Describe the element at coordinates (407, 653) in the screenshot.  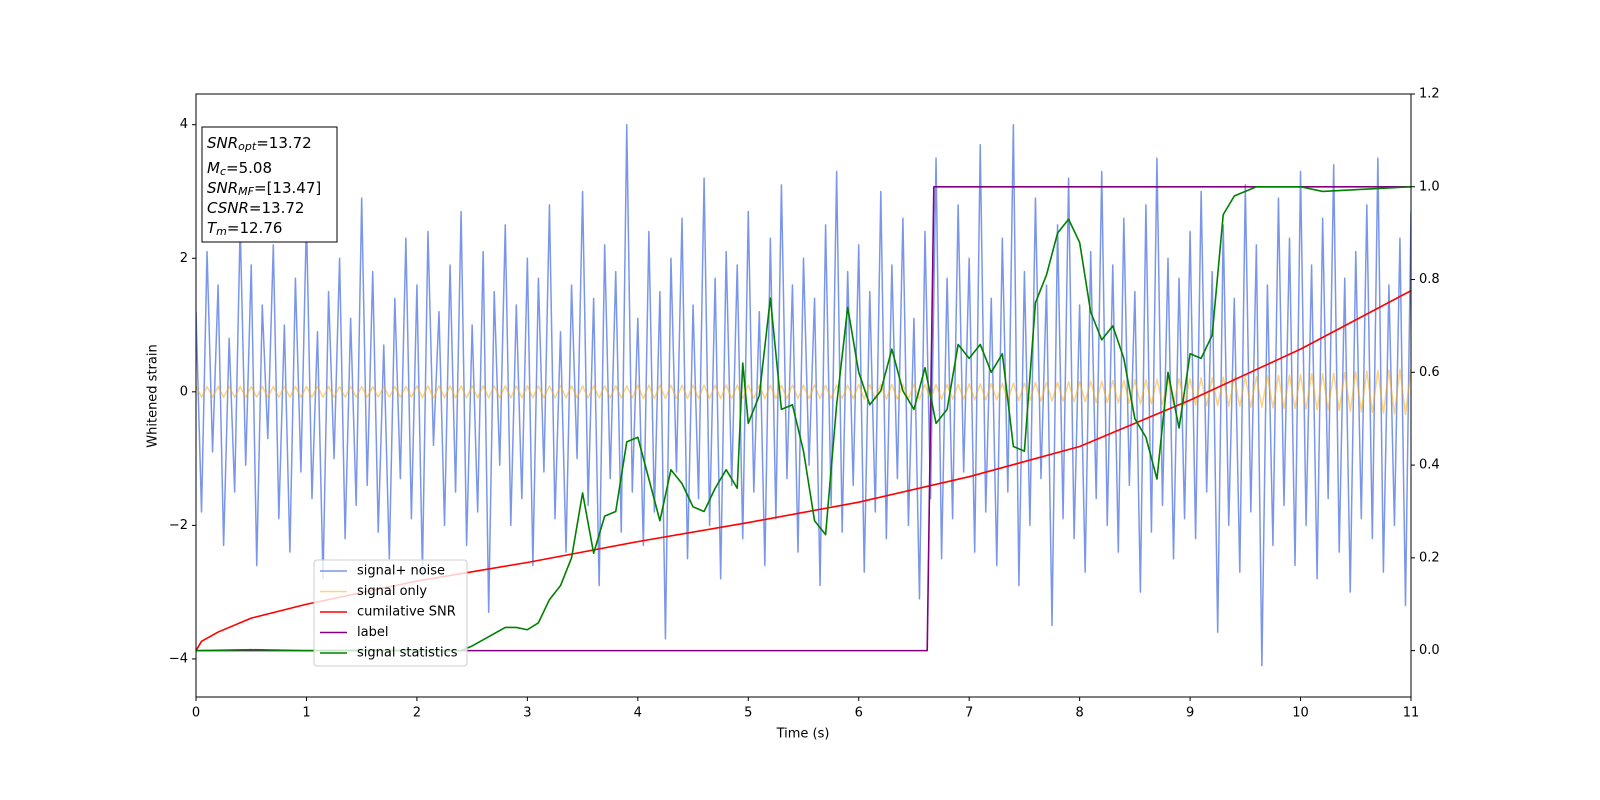
I see `legend-label: signal statistics` at that location.